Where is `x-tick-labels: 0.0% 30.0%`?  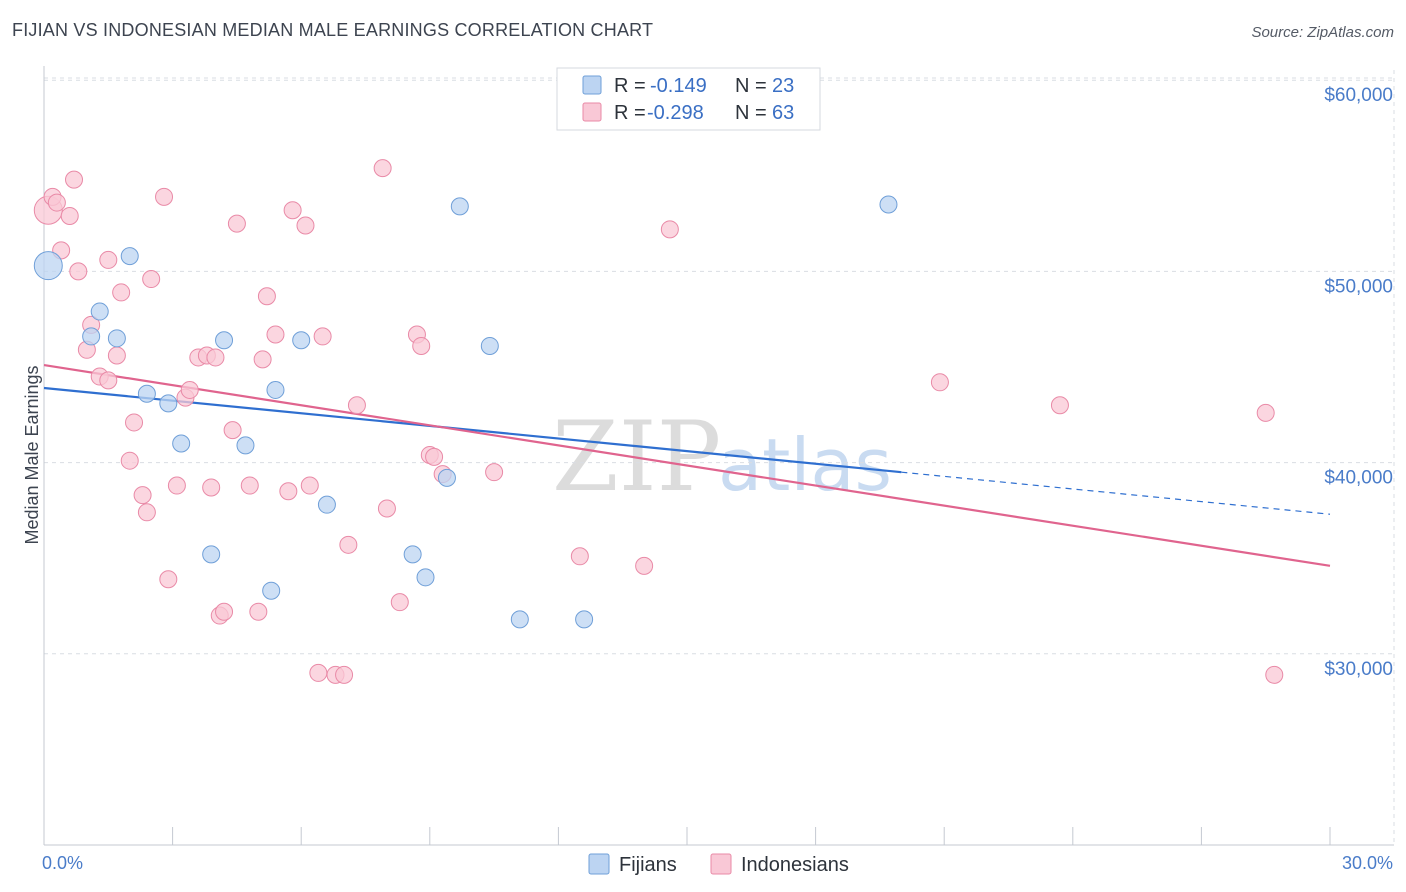
x-tick-labels: 0.0% 30.0% is located at coordinates (717, 863).